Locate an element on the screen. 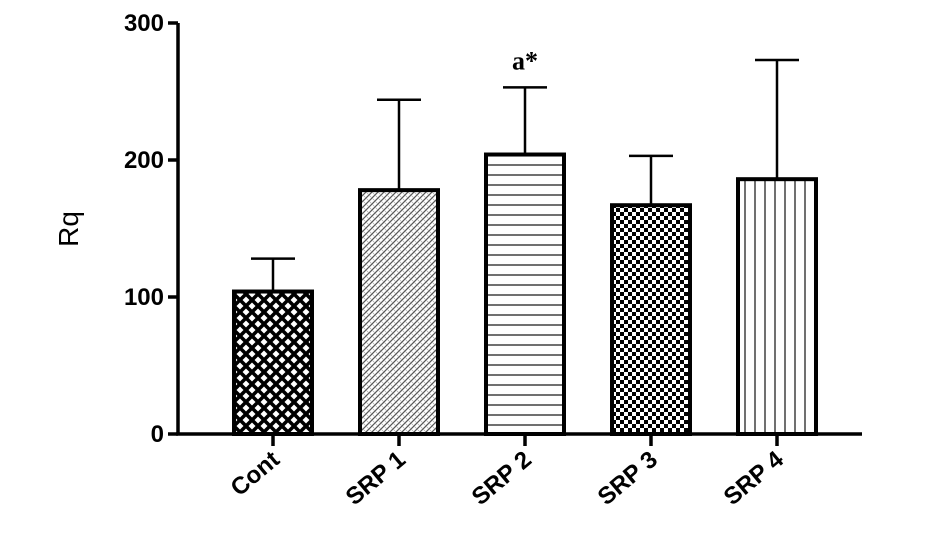  x-tick-label: SRP 1 is located at coordinates (376, 478).